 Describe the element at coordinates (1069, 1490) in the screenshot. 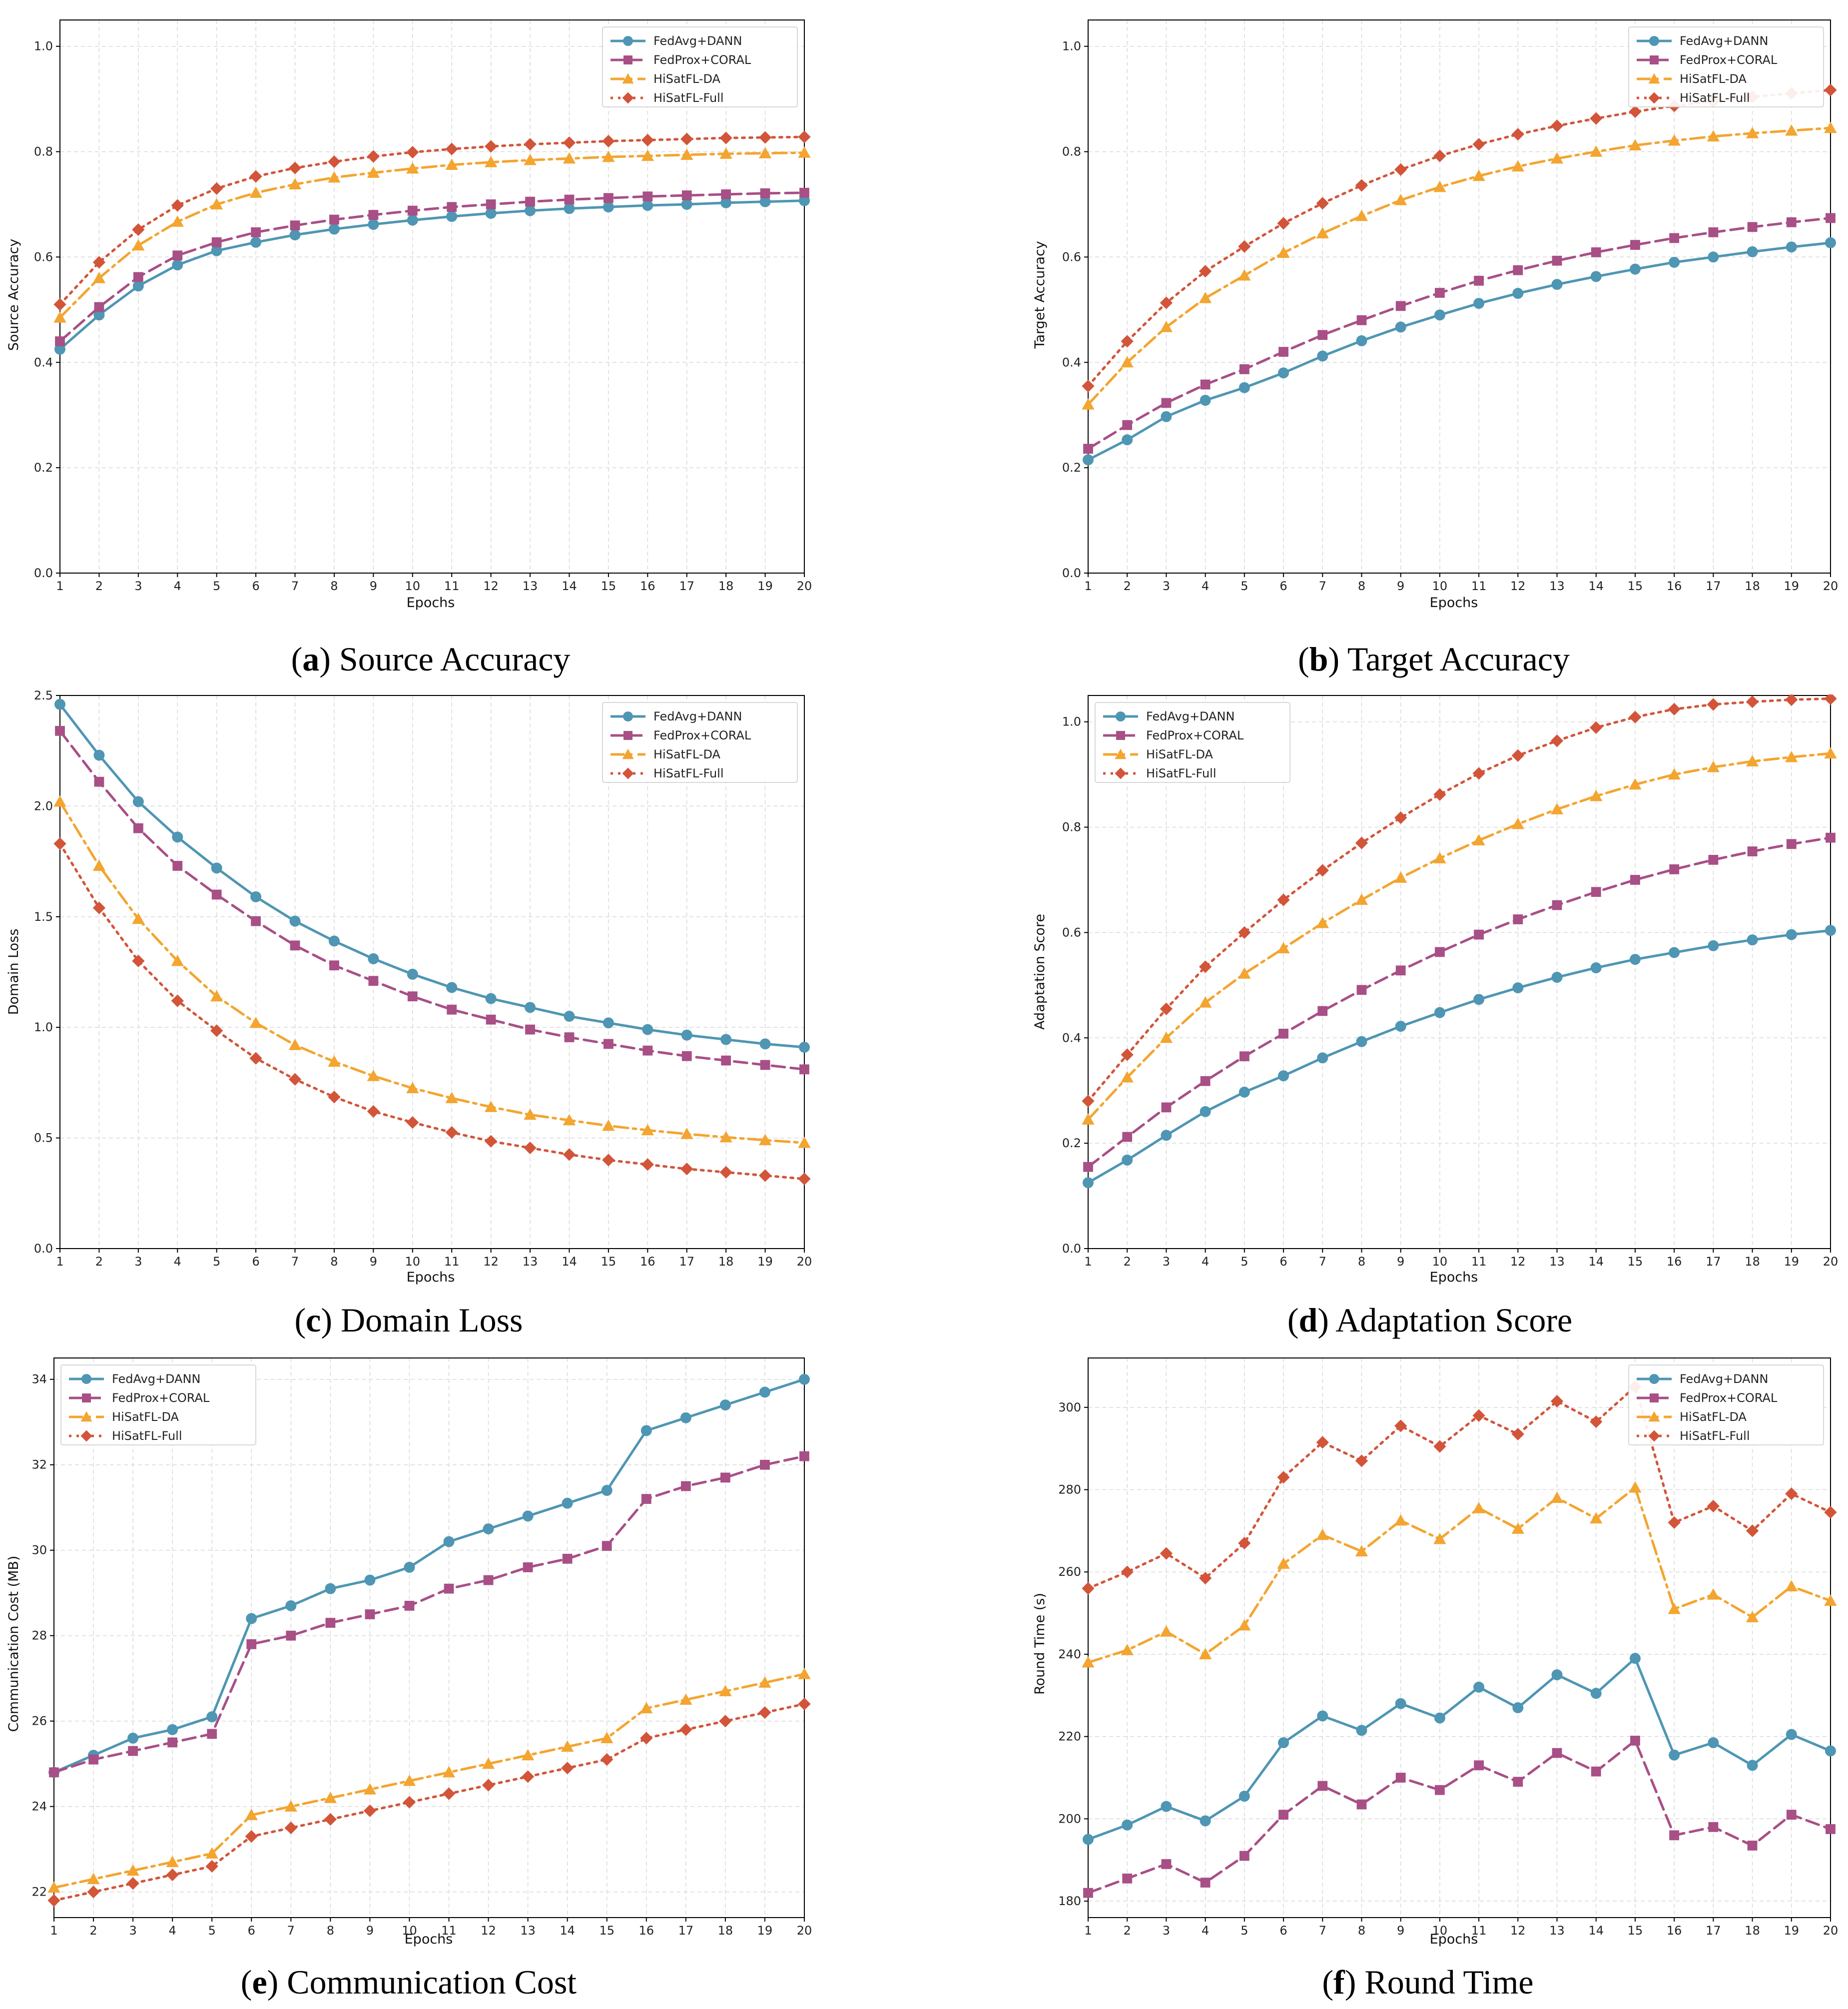

I see `y-tick-label: 280` at that location.